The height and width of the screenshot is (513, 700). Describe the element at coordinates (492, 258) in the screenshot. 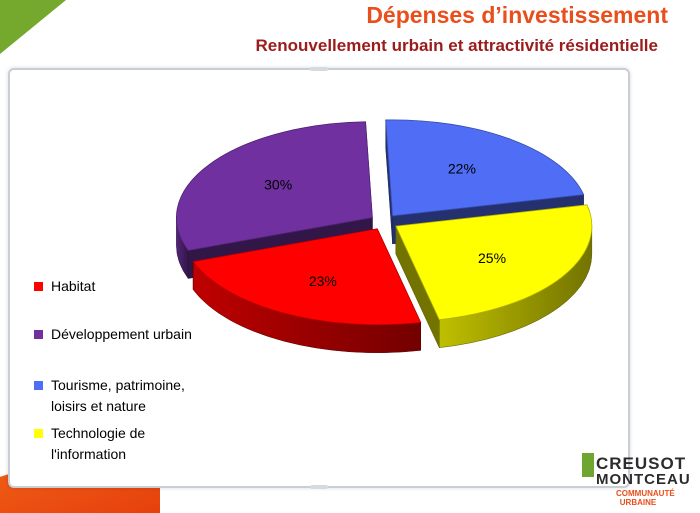

I see `pie-data-label: 25%` at that location.